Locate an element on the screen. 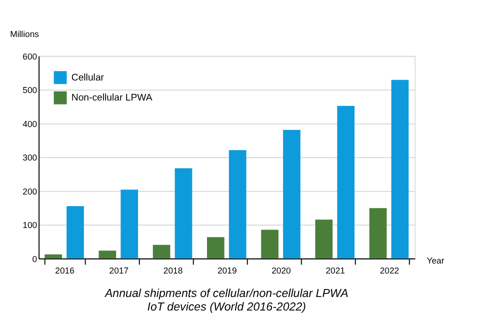 The width and height of the screenshot is (488, 335). x-tick-label: 2020 is located at coordinates (282, 270).